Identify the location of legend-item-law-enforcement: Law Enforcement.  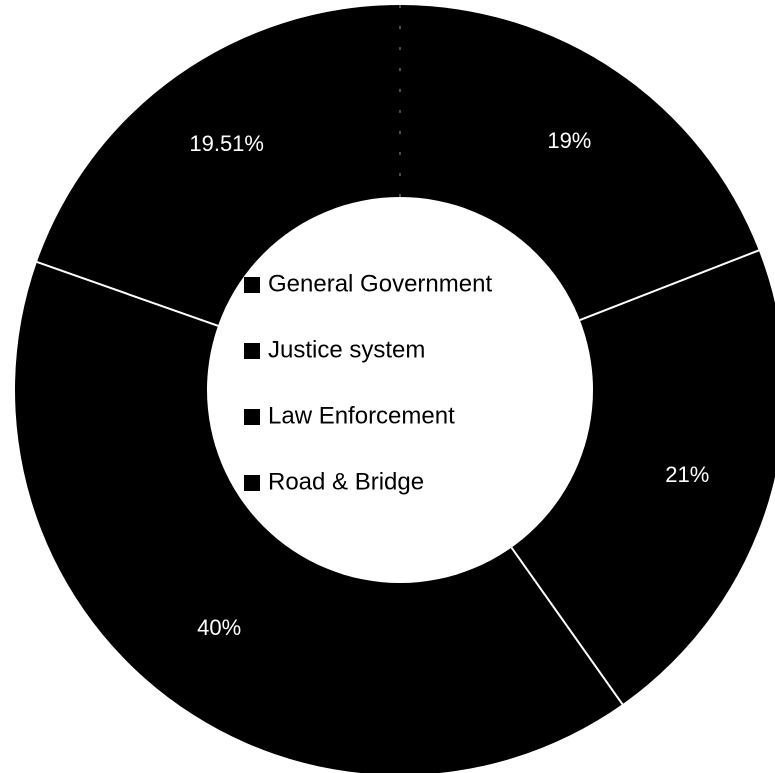
(349, 415).